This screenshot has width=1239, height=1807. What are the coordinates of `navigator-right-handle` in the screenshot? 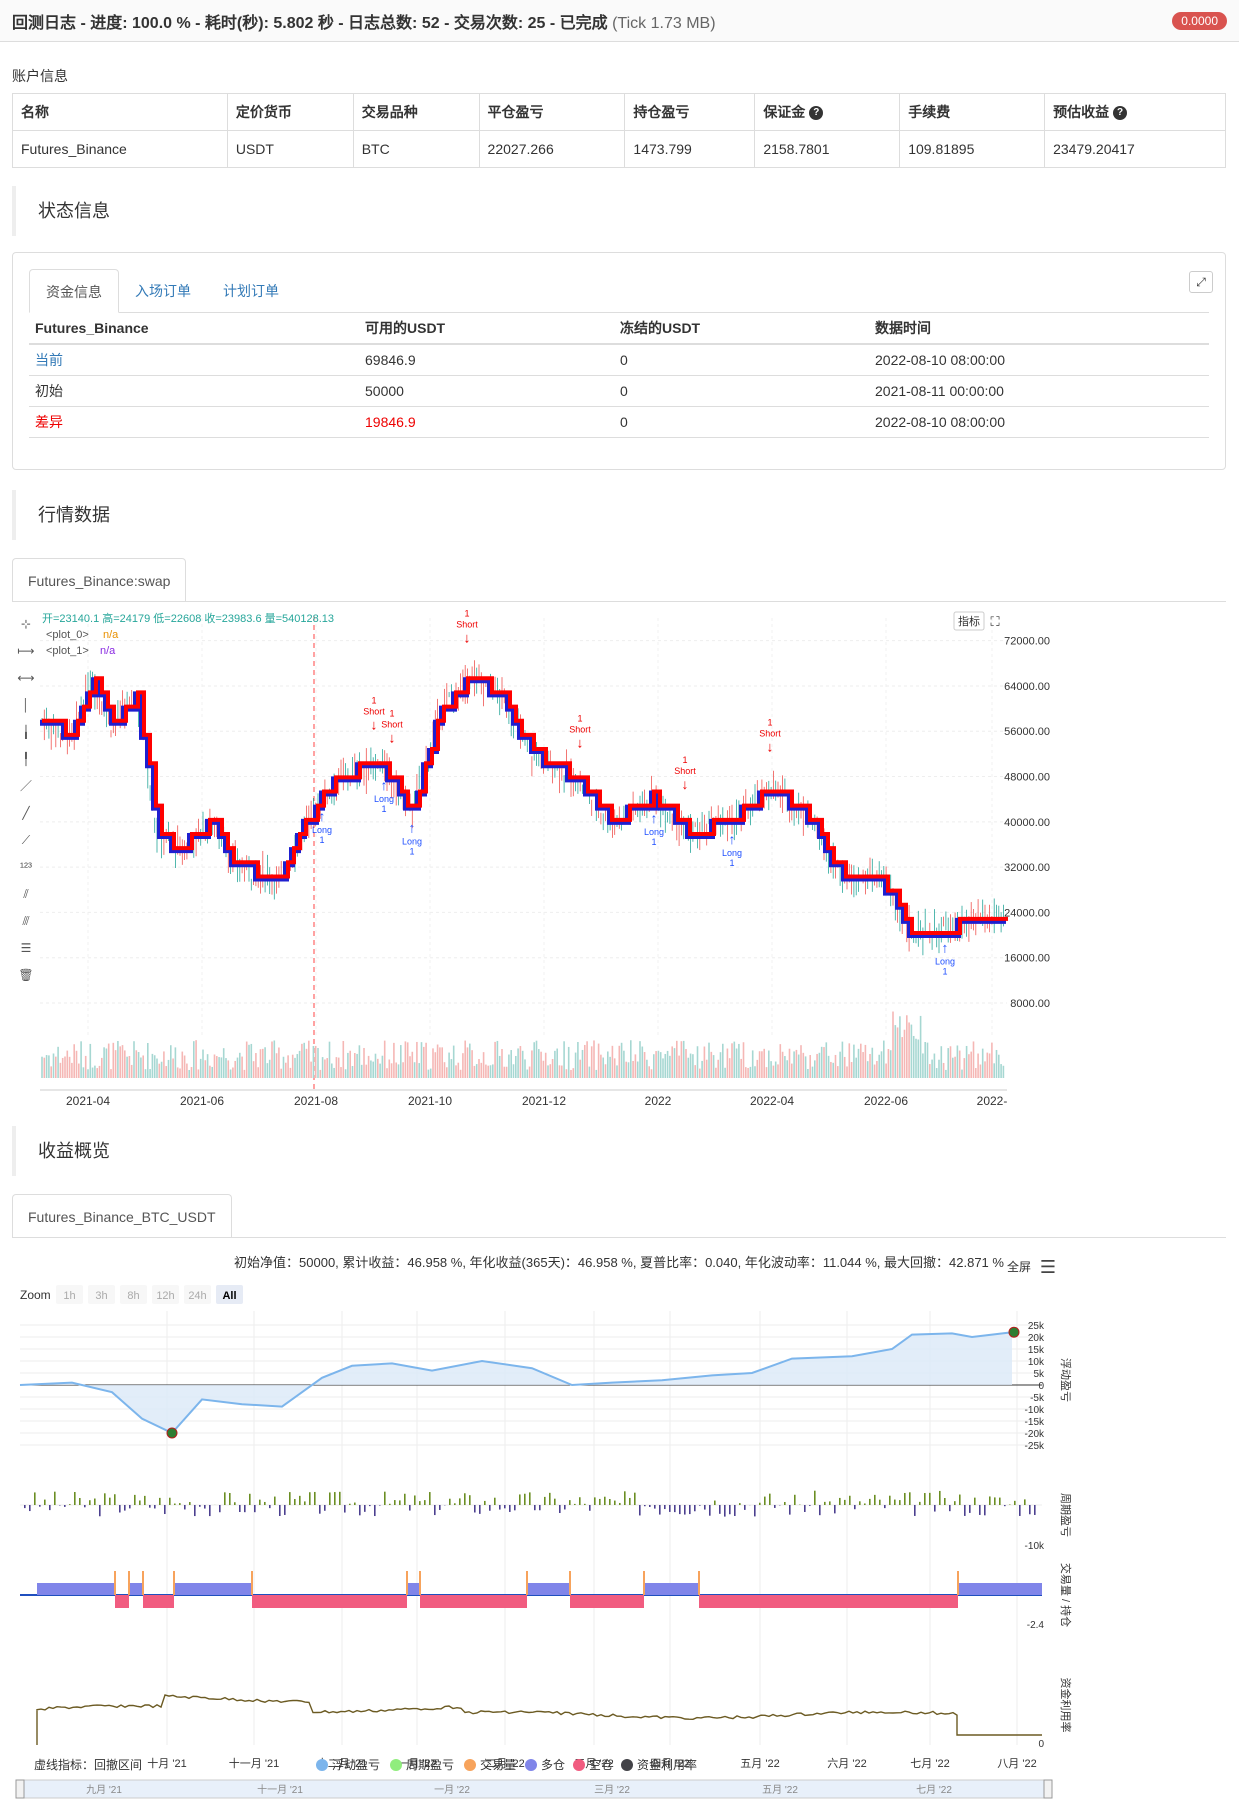 It's located at (1048, 1789).